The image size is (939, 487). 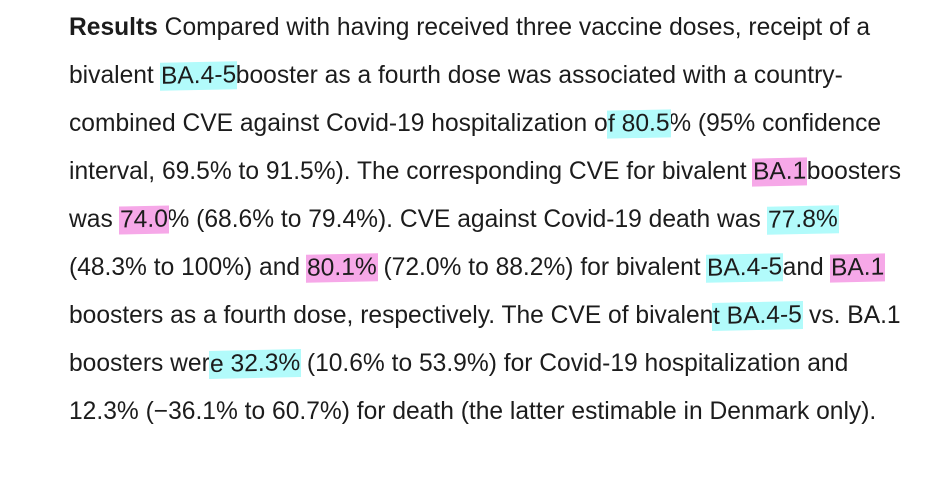 I want to click on text-segment: and, so click(x=806, y=267).